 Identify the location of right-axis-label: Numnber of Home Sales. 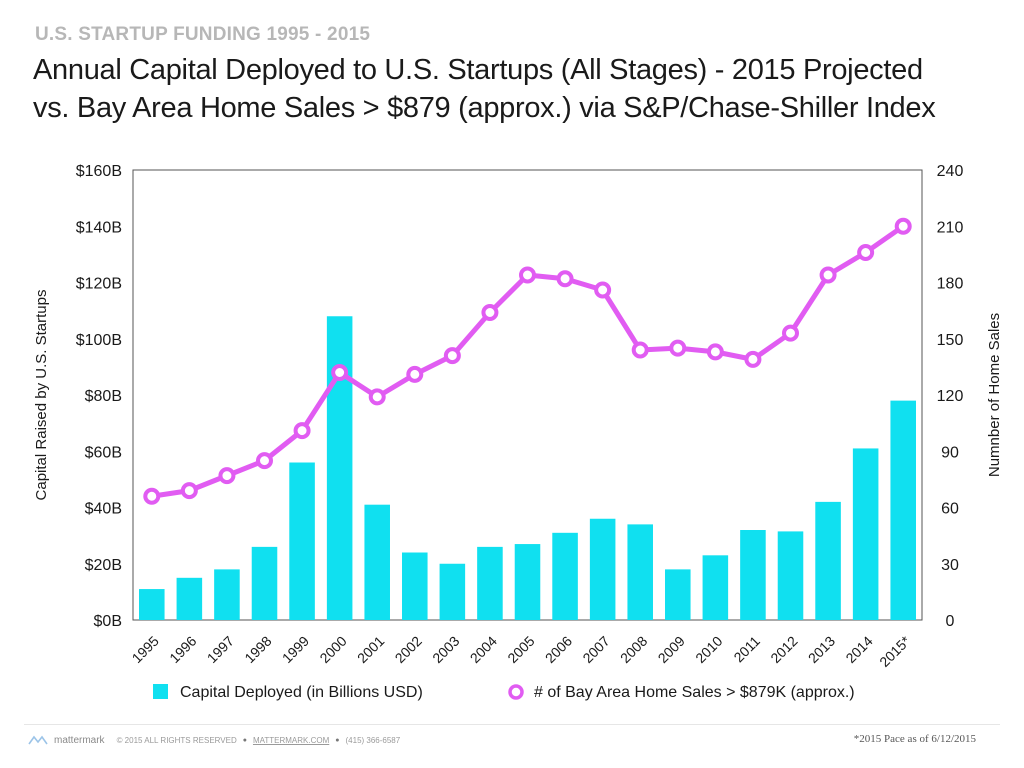
(994, 395).